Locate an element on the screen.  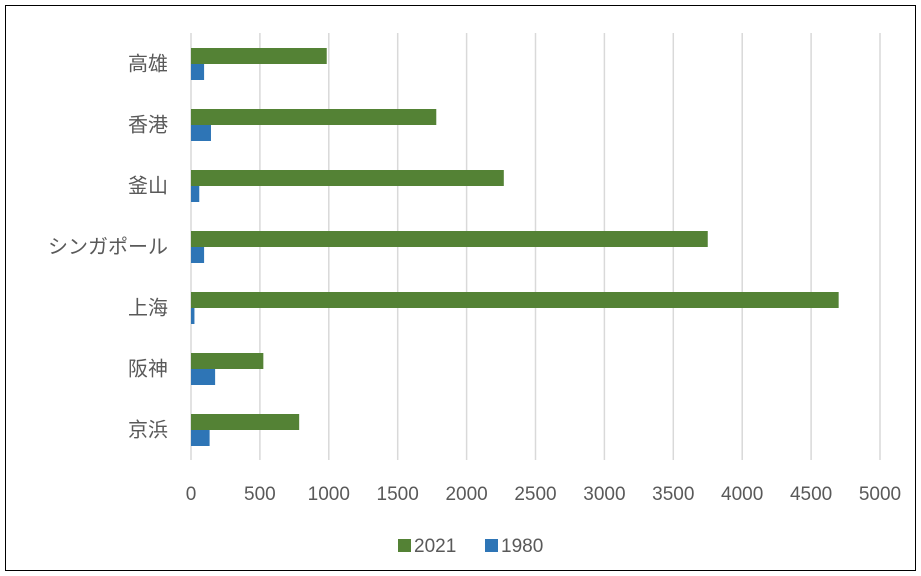
x-tick-label: 5000 is located at coordinates (880, 494).